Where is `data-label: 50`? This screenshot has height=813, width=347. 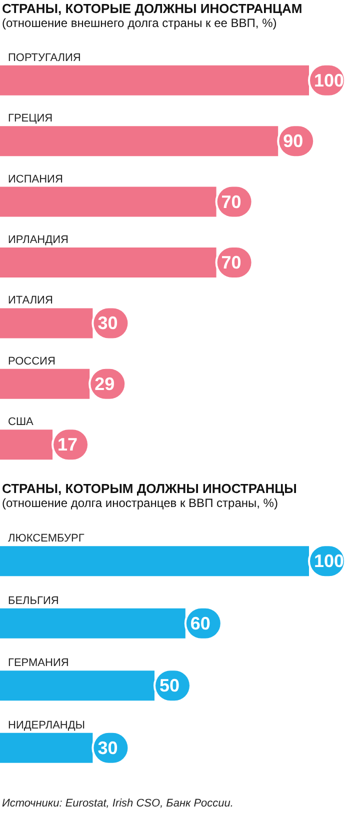
data-label: 50 is located at coordinates (170, 686).